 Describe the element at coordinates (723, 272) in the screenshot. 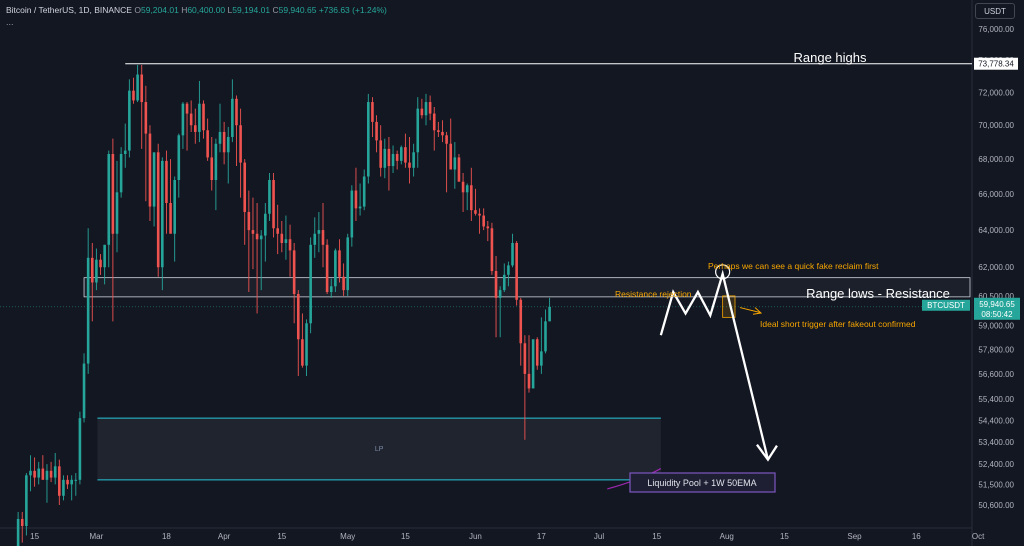

I see `fake-reclaim-circle` at that location.